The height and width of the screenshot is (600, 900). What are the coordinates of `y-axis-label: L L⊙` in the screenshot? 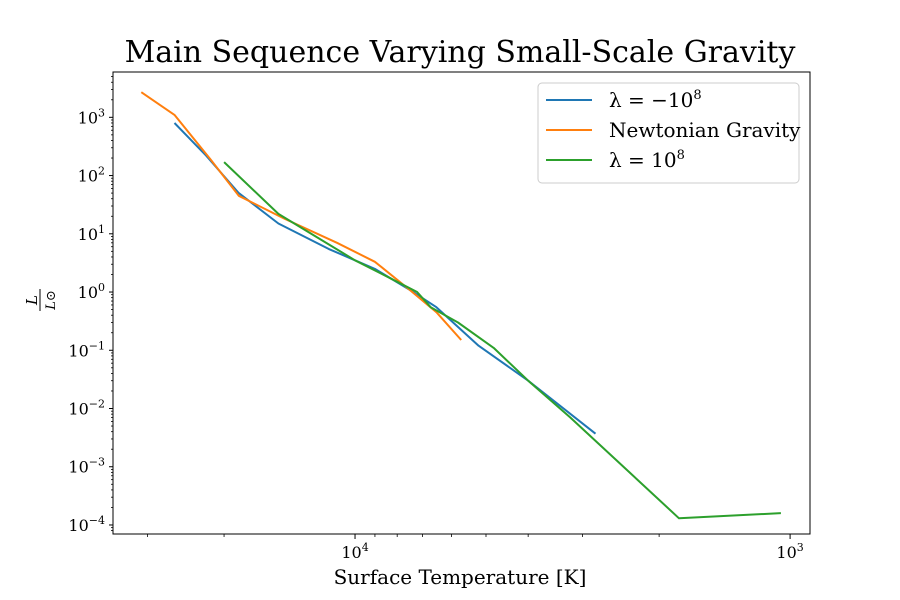 It's located at (41, 300).